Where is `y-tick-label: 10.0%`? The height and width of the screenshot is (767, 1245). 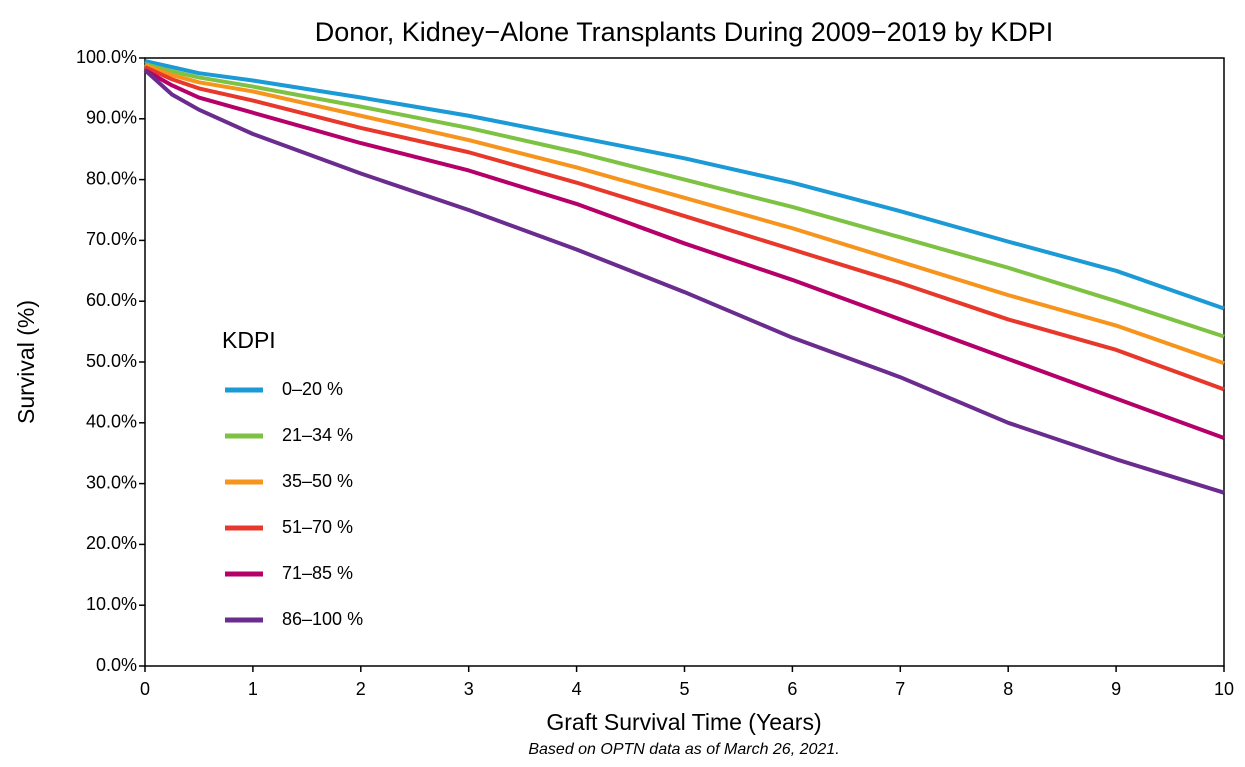
y-tick-label: 10.0% is located at coordinates (111, 604).